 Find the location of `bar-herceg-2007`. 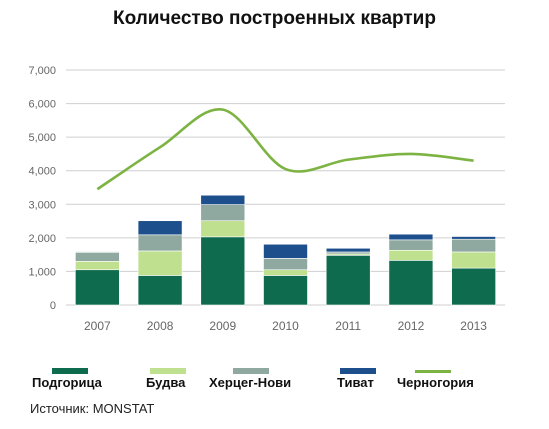

bar-herceg-2007 is located at coordinates (97, 256).